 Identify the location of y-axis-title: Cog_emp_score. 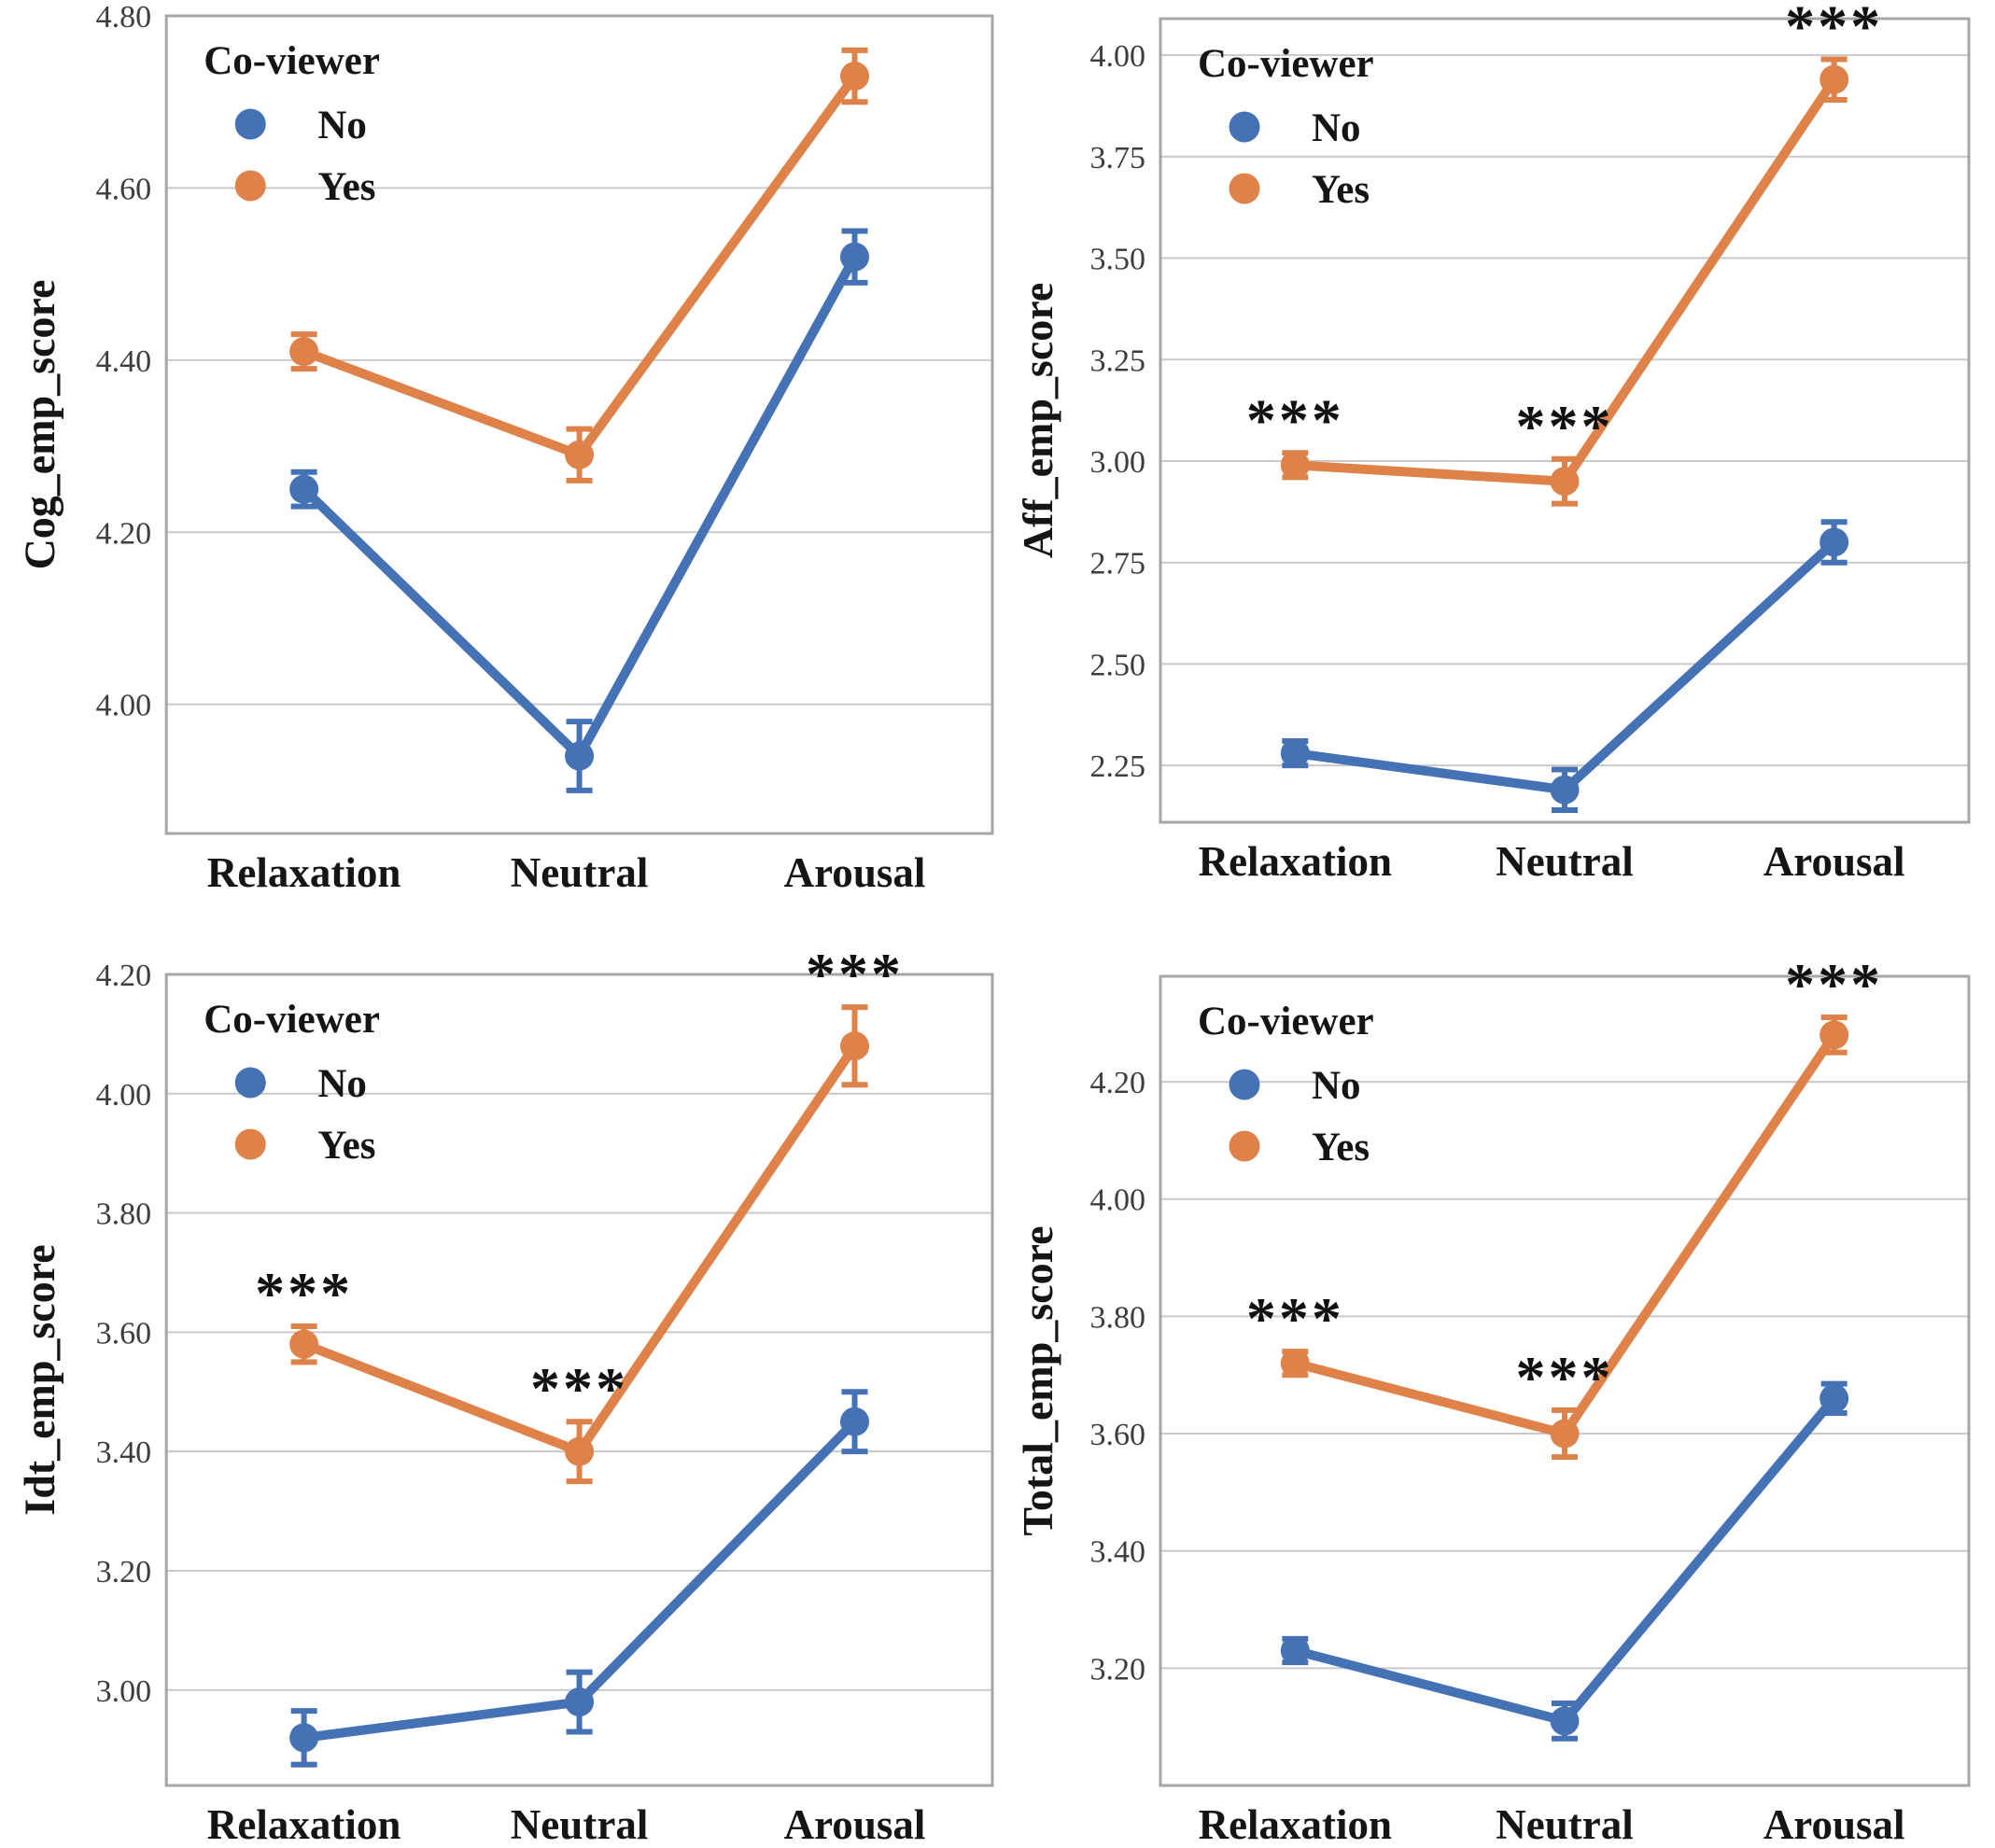
(39, 425).